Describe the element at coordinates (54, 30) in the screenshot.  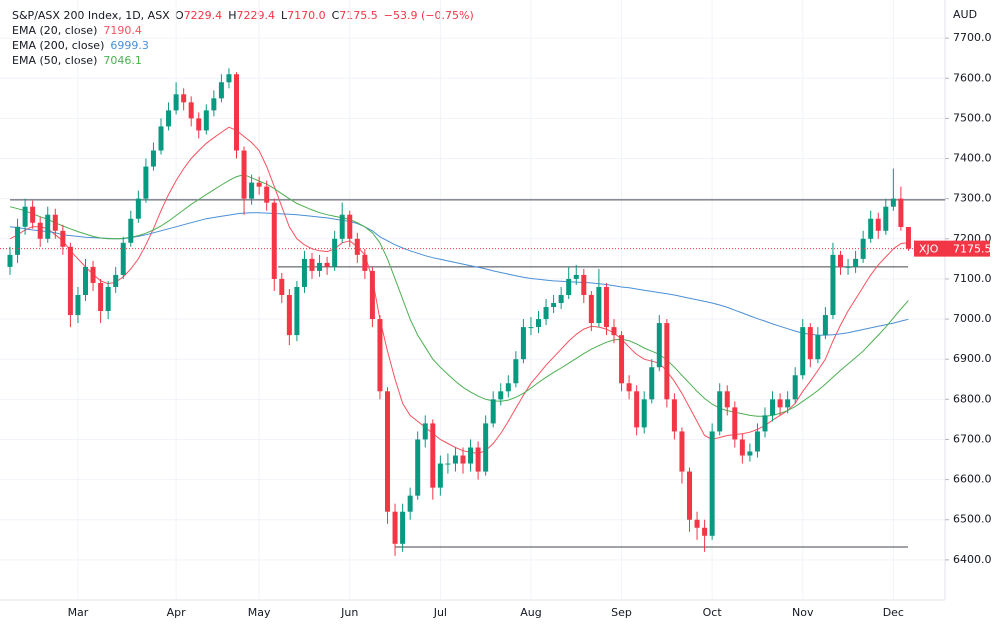
I see `legend-name: EMA (20, close)` at that location.